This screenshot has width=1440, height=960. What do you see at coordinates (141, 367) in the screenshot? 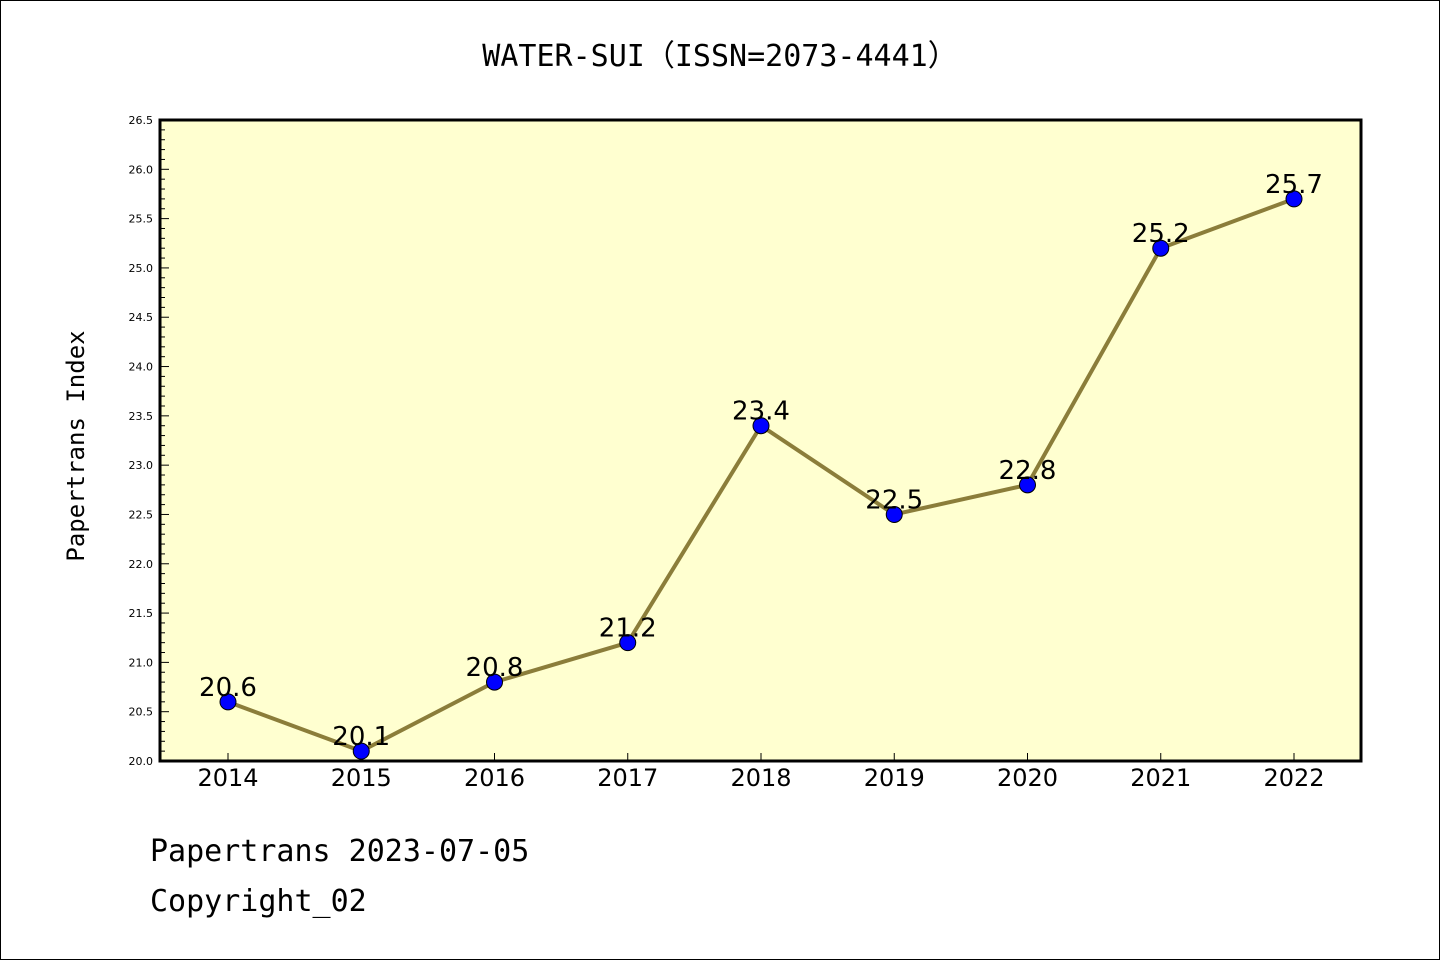
I see `y-tick-label: 24.0` at bounding box center [141, 367].